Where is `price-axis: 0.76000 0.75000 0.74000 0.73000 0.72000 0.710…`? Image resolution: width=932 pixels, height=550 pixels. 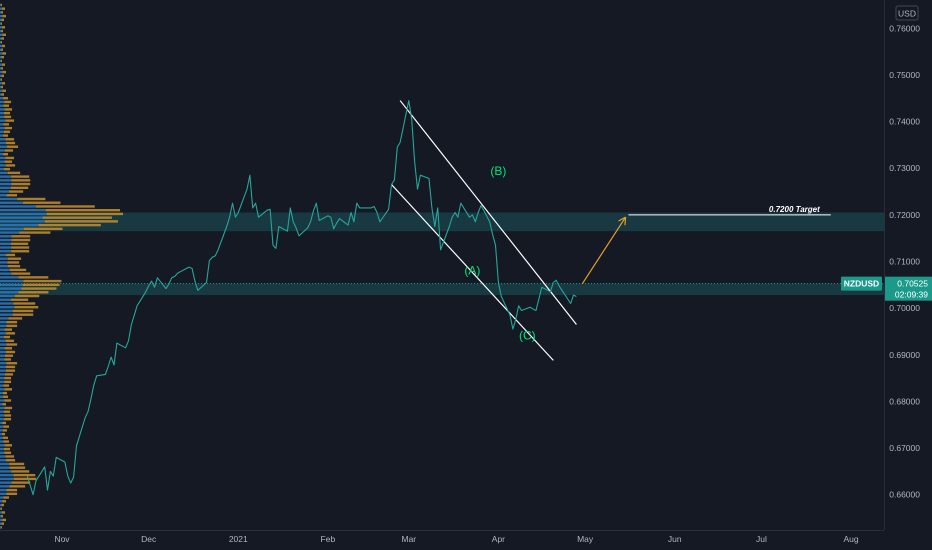
price-axis: 0.76000 0.75000 0.74000 0.73000 0.72000 0.710… is located at coordinates (908, 265).